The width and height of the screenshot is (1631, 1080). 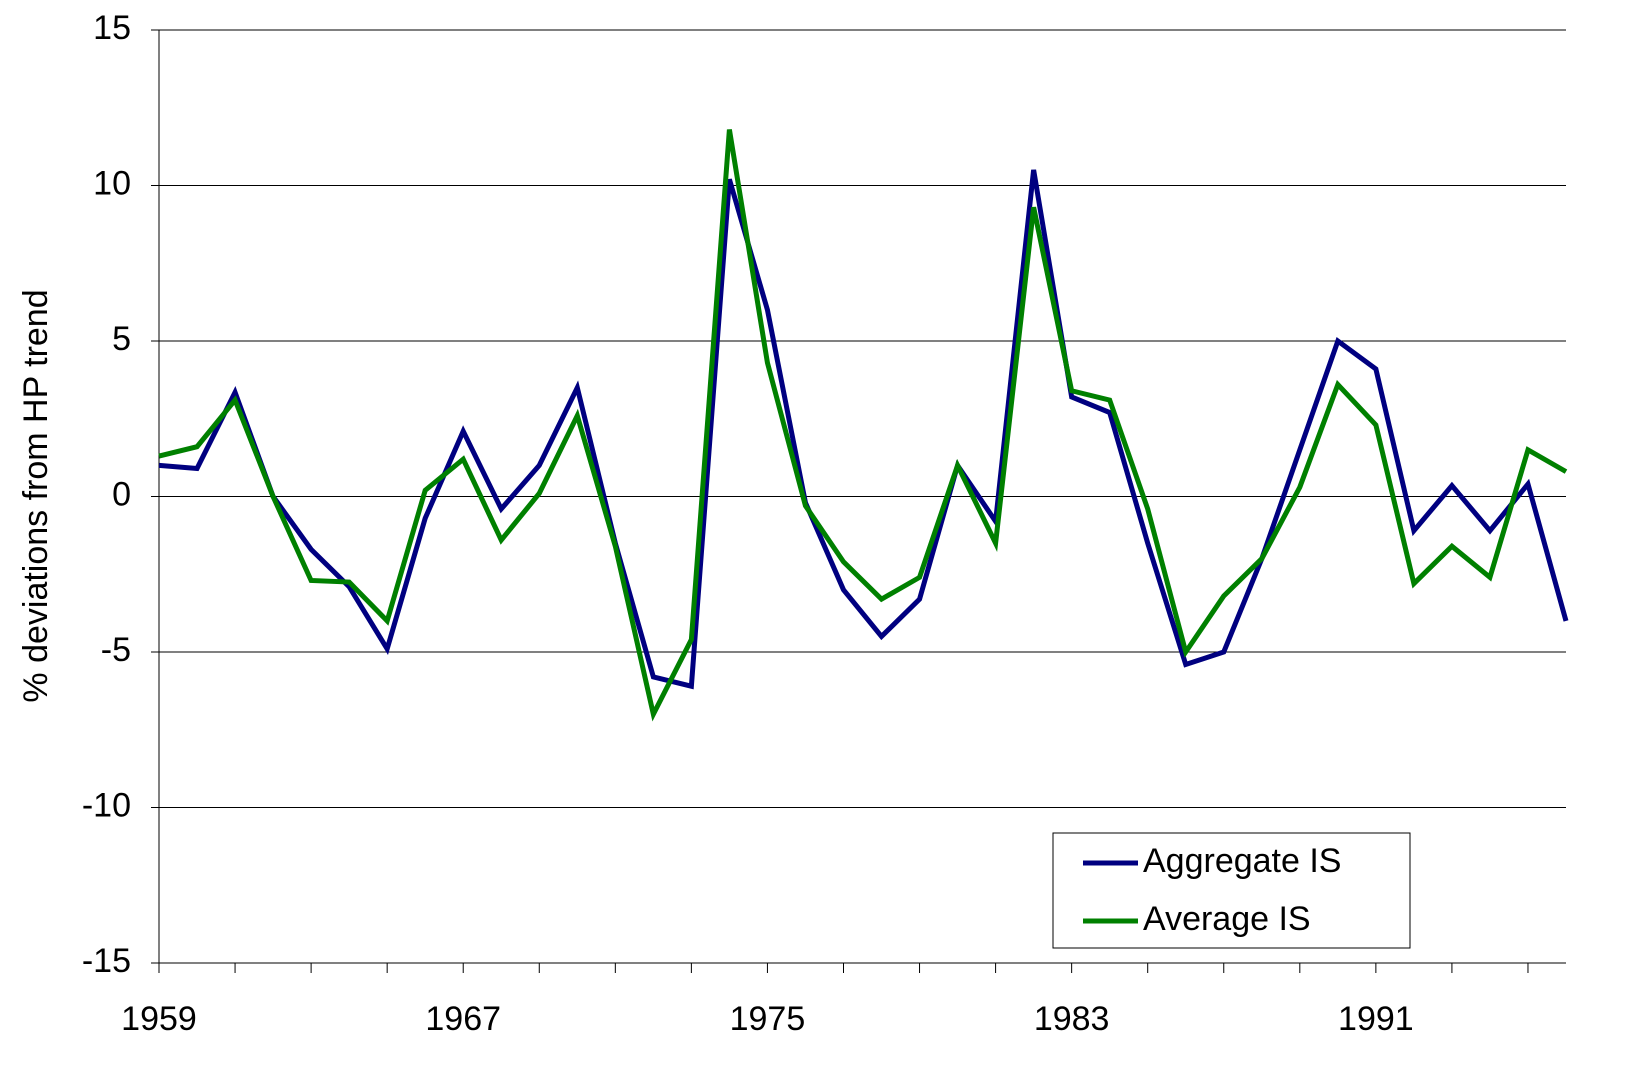 I want to click on legend-box, so click(x=1231, y=890).